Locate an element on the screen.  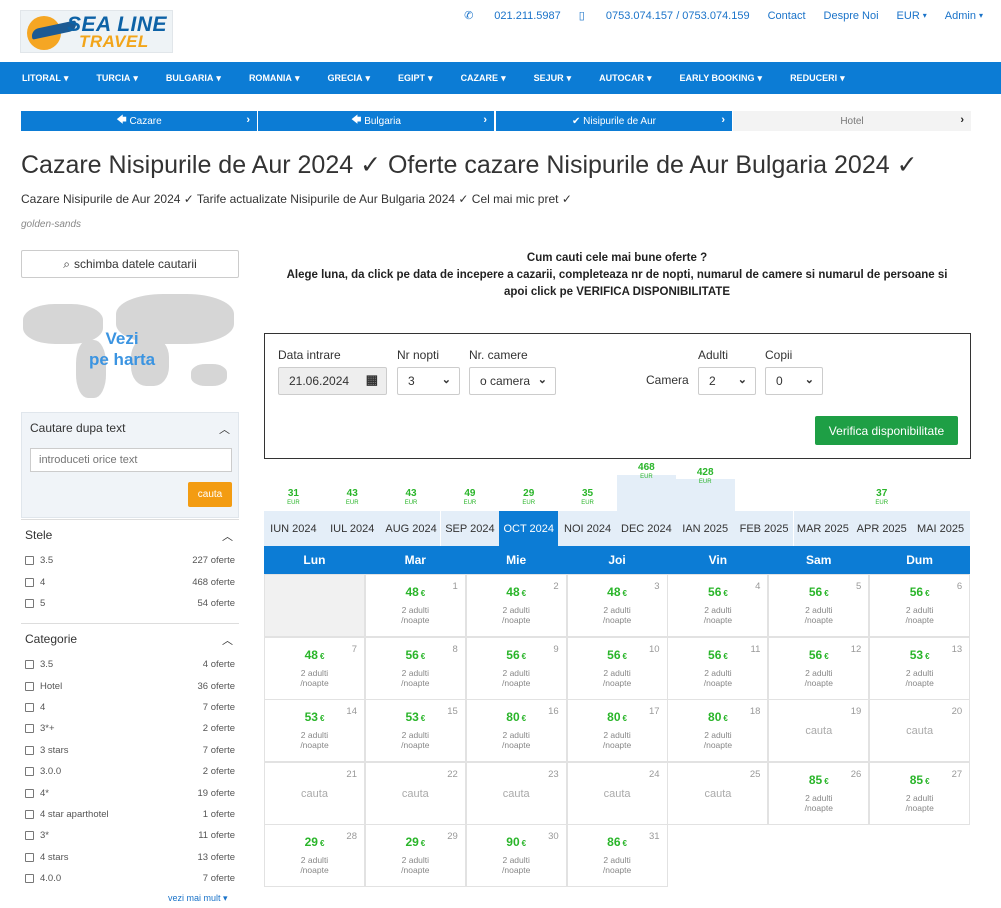
filter-option: 3 stars 7 oferte is located at coordinates (130, 750).